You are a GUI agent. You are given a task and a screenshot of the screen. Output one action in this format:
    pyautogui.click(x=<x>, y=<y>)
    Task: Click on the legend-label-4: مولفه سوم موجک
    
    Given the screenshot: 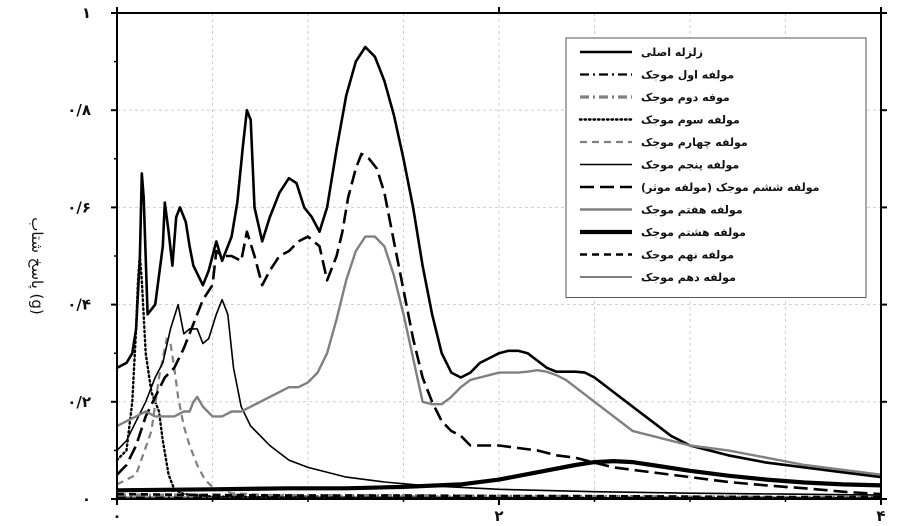 What is the action you would take?
    pyautogui.click(x=690, y=120)
    